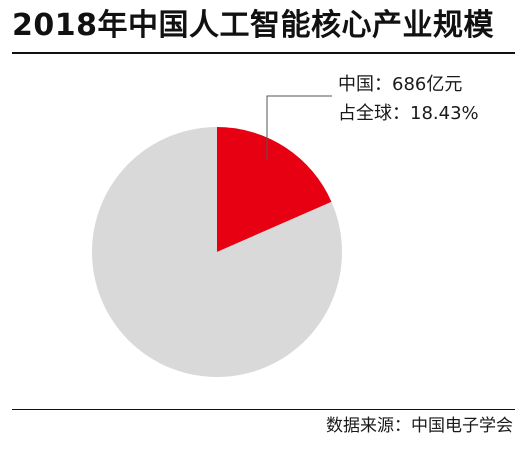  Describe the element at coordinates (419, 426) in the screenshot. I see `source-note: 数据来源：中国电子学会` at that location.